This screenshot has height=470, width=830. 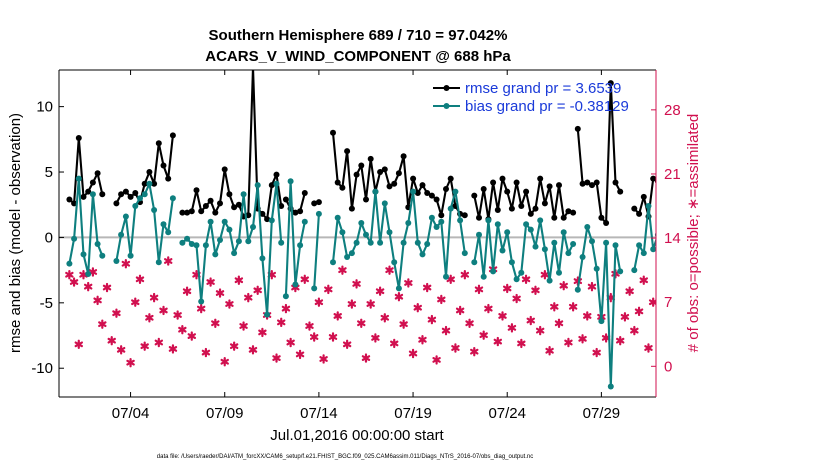 What do you see at coordinates (357, 435) in the screenshot?
I see `x-axis-label: Jul.01,2016 00:00:00 start` at bounding box center [357, 435].